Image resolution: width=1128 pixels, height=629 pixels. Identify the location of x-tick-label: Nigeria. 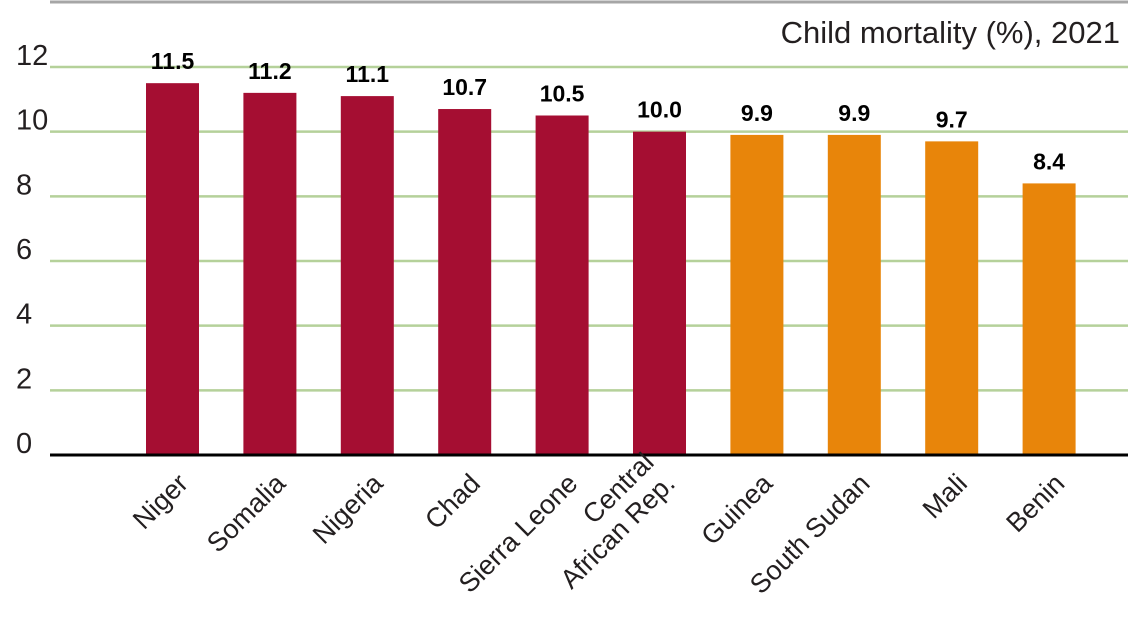
(348, 508).